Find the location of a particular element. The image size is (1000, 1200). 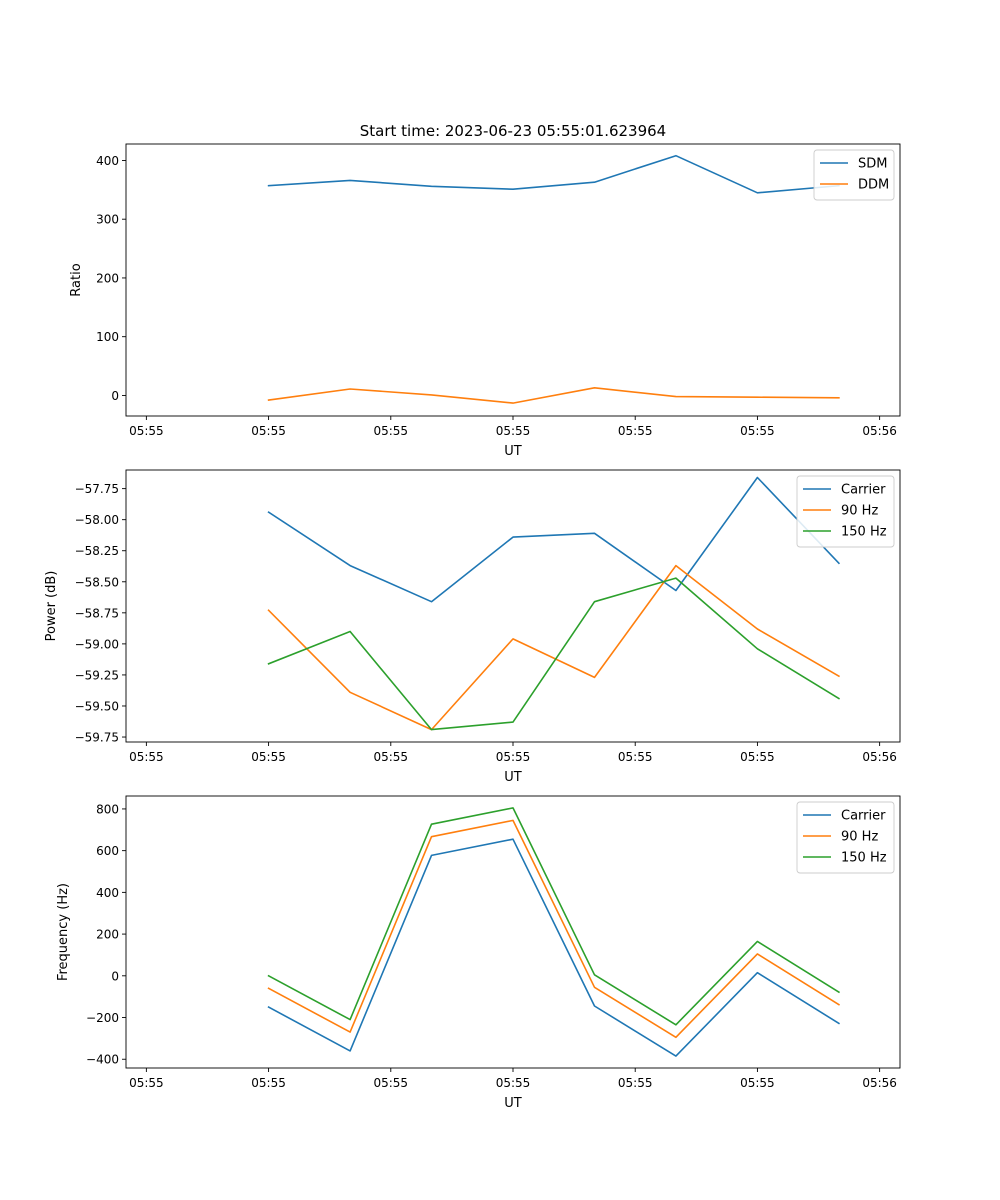

panel-1-legend: SDM DDM is located at coordinates (854, 175).